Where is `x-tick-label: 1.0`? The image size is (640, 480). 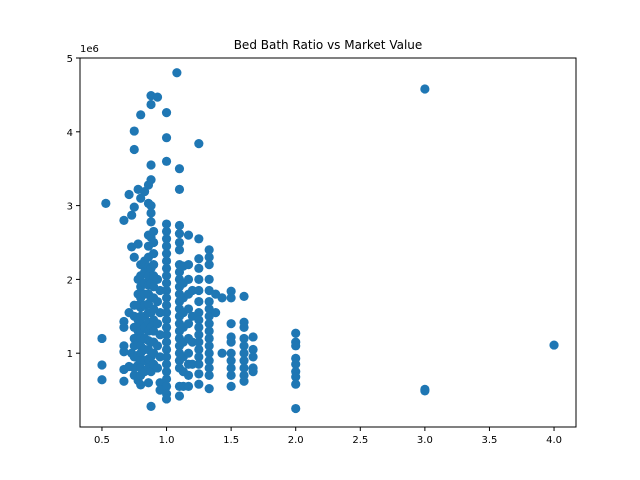 x-tick-label: 1.0 is located at coordinates (167, 440).